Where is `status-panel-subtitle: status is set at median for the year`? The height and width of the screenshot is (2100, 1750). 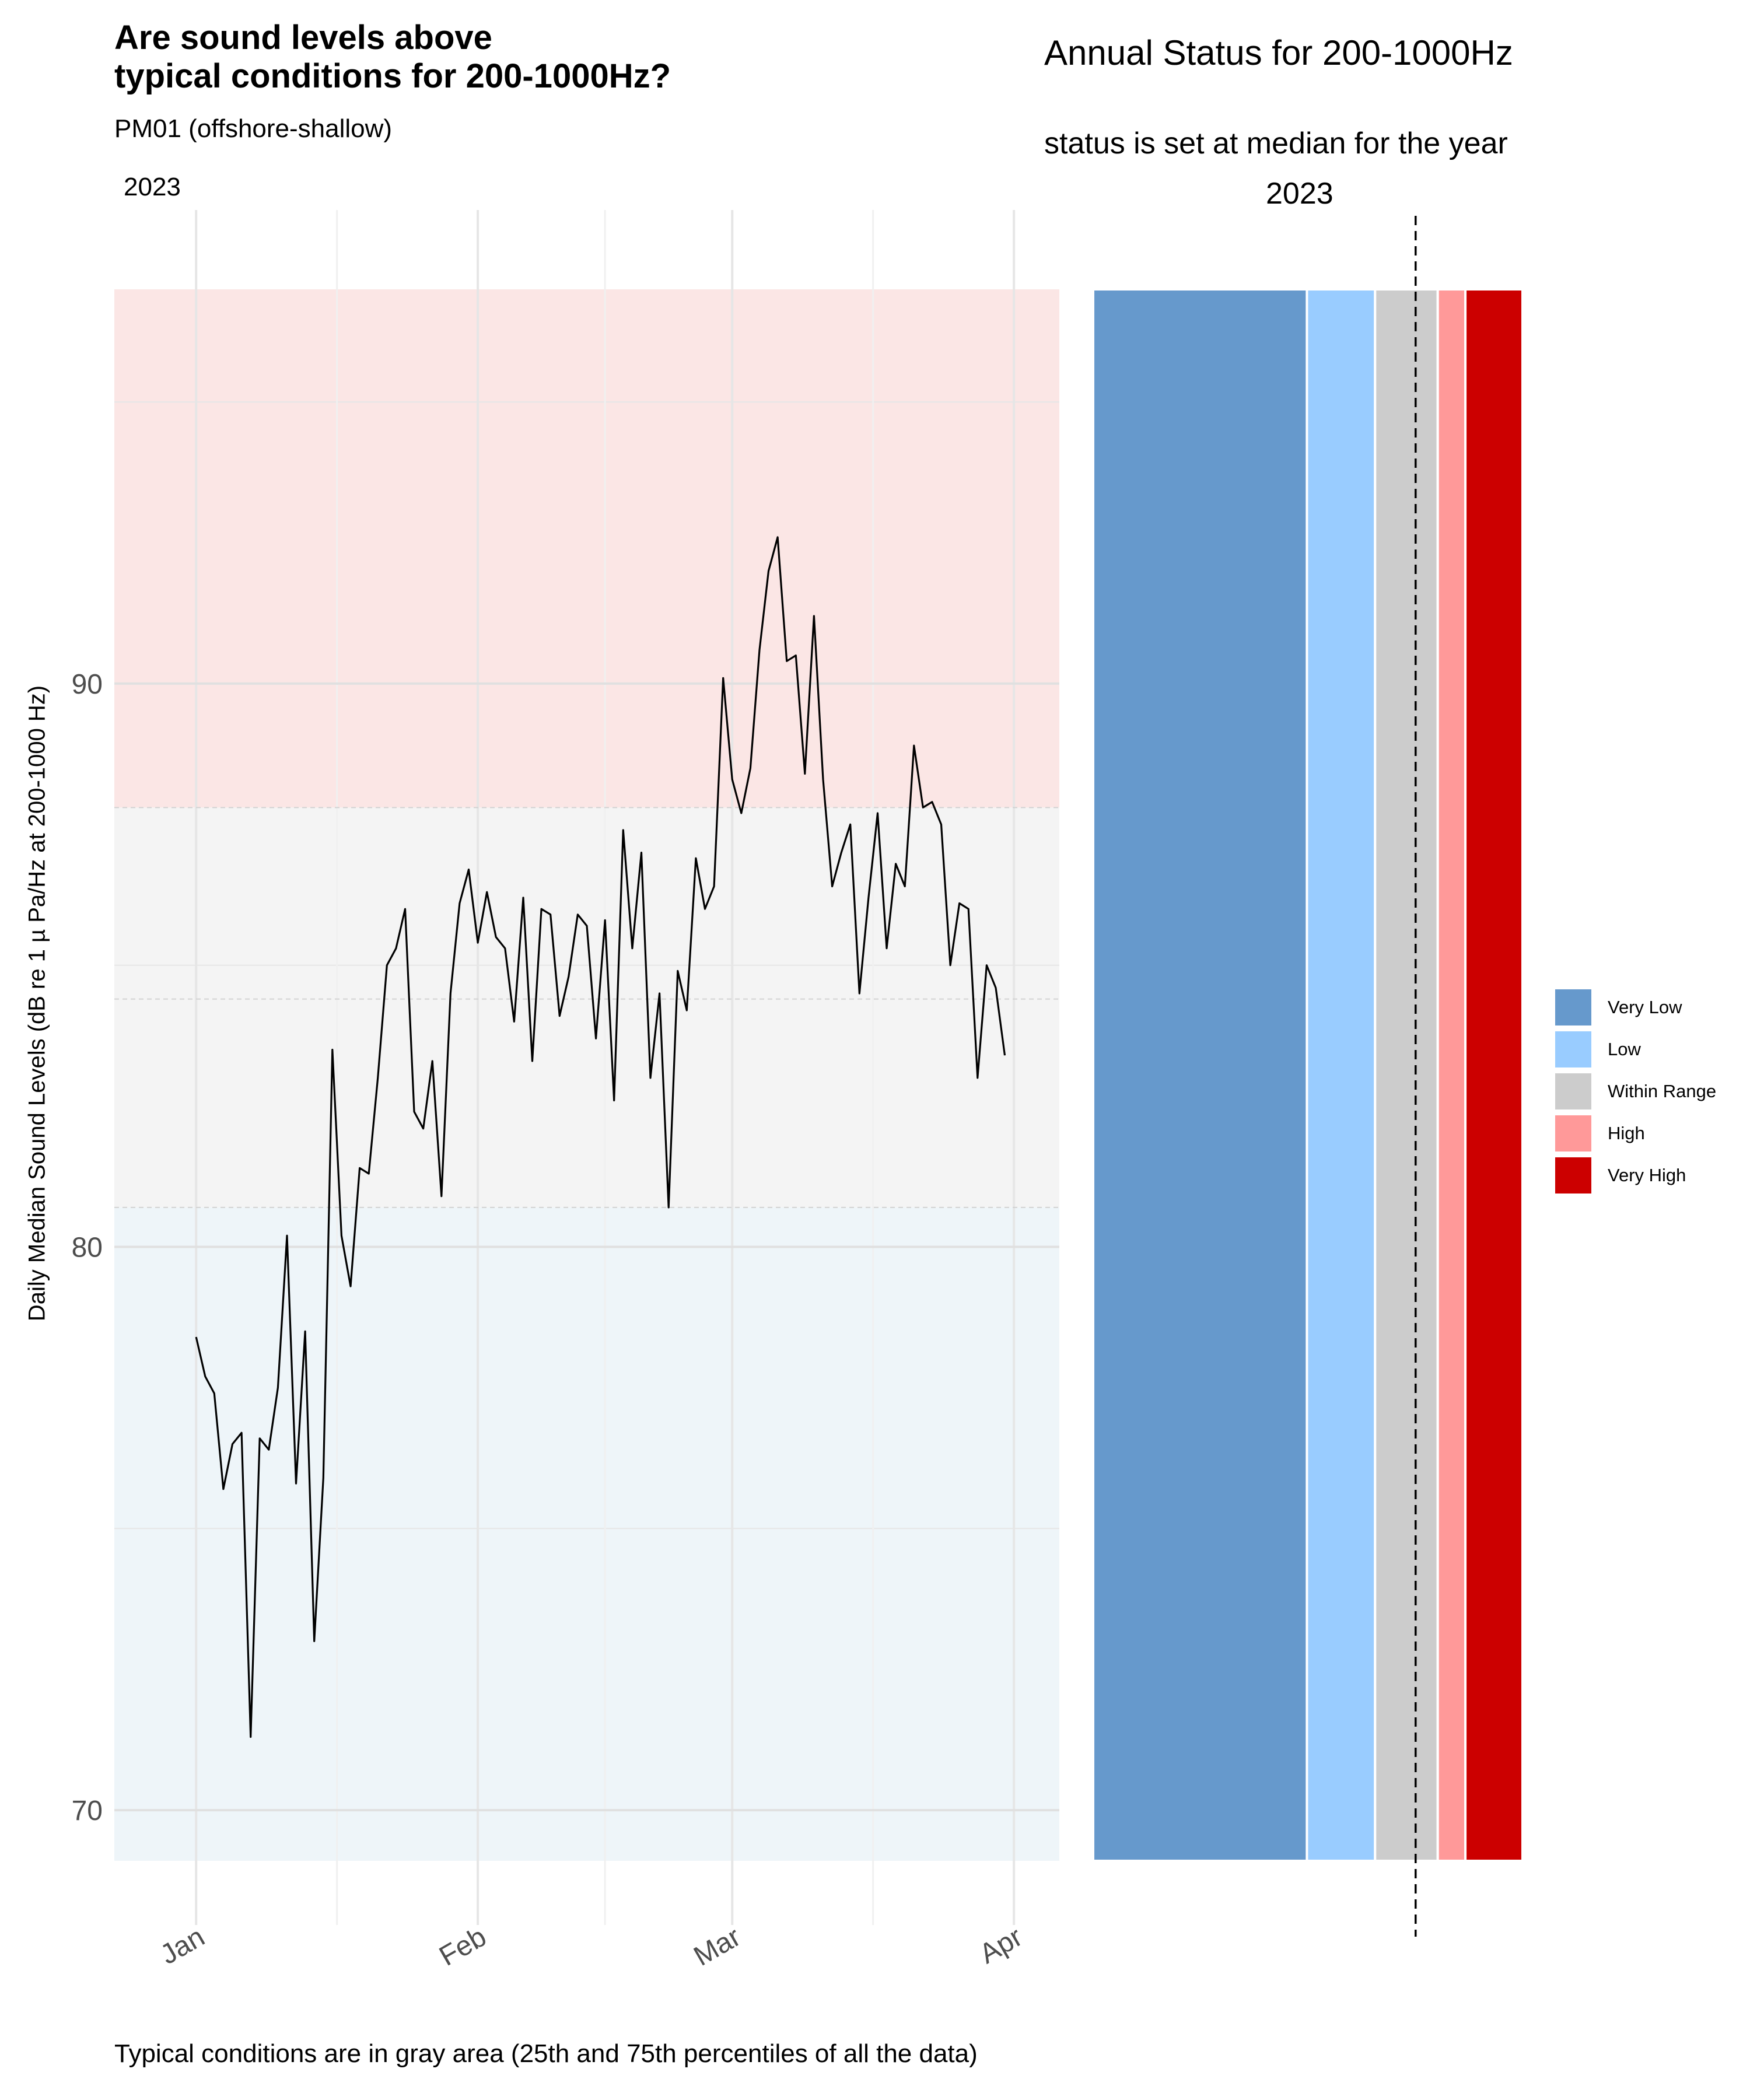
status-panel-subtitle: status is set at median for the year is located at coordinates (1276, 143).